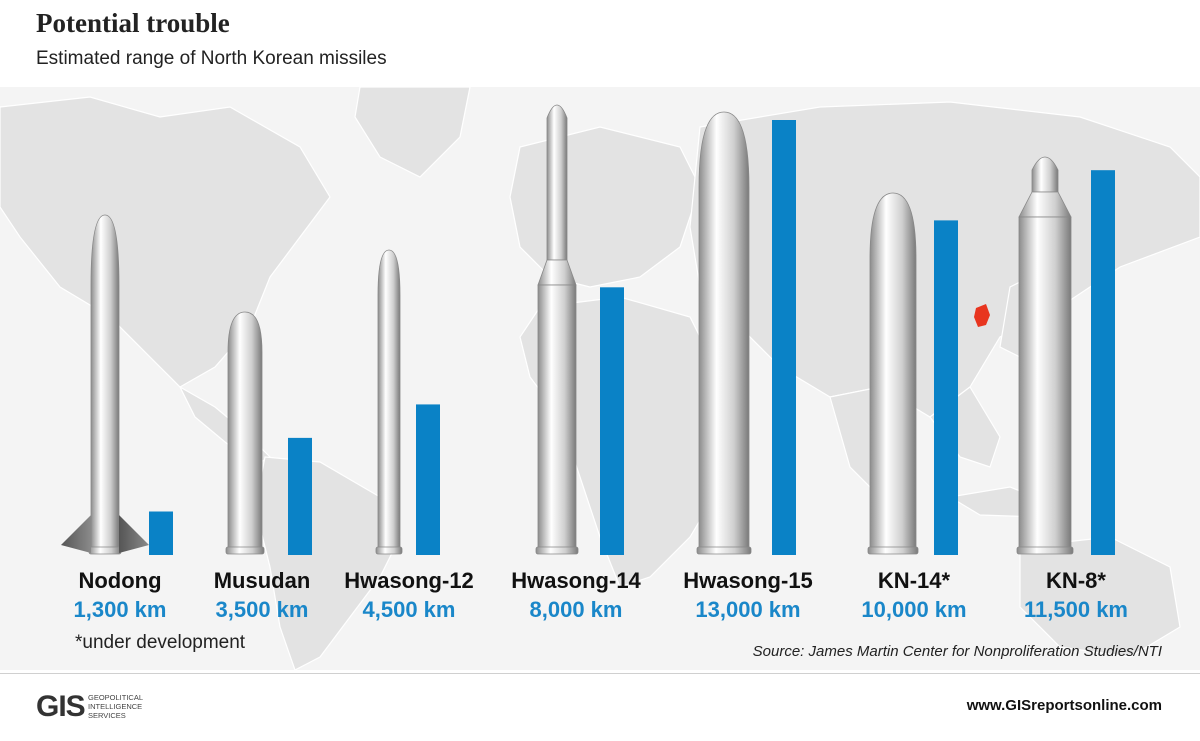 The width and height of the screenshot is (1200, 741). I want to click on range-label: 13,000 km, so click(748, 609).